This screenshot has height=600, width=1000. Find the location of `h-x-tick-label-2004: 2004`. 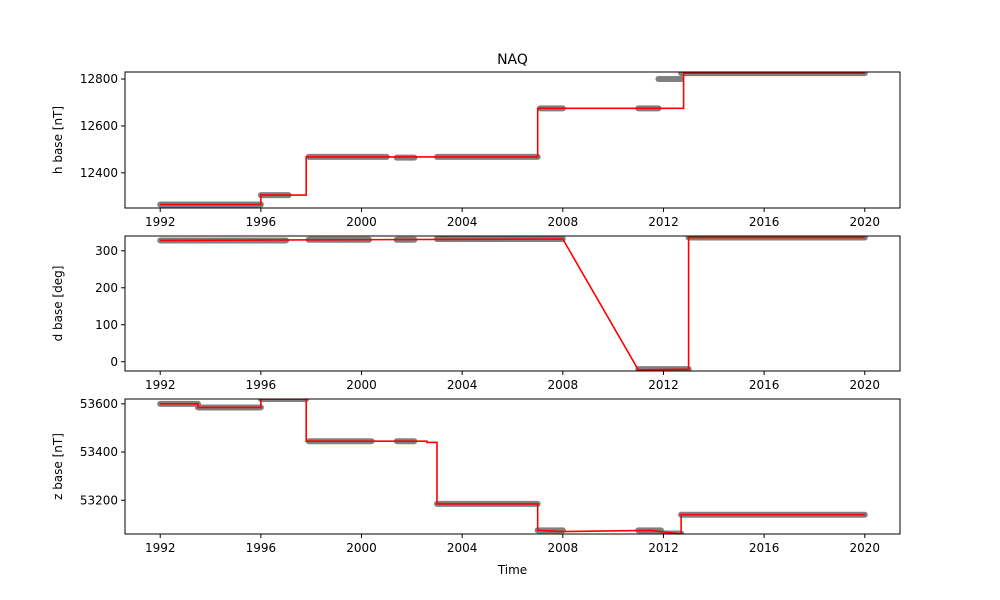

h-x-tick-label-2004: 2004 is located at coordinates (462, 222).